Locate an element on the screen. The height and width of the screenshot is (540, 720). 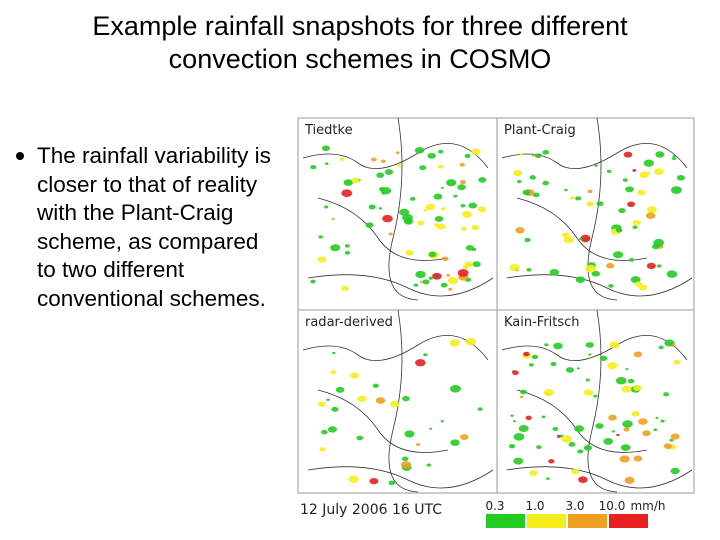
bullet-marker is located at coordinates (20, 156).